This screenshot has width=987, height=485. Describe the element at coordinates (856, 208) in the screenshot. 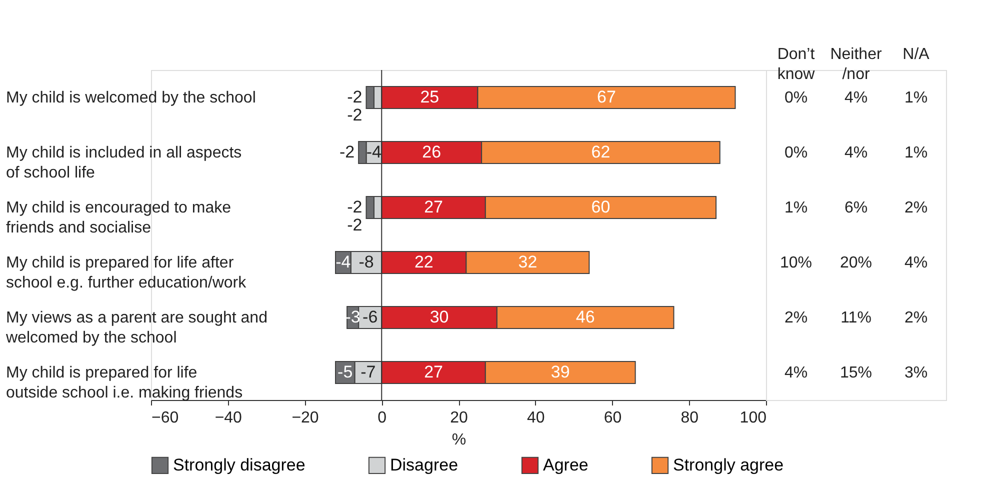

I see `text: 6%` at that location.